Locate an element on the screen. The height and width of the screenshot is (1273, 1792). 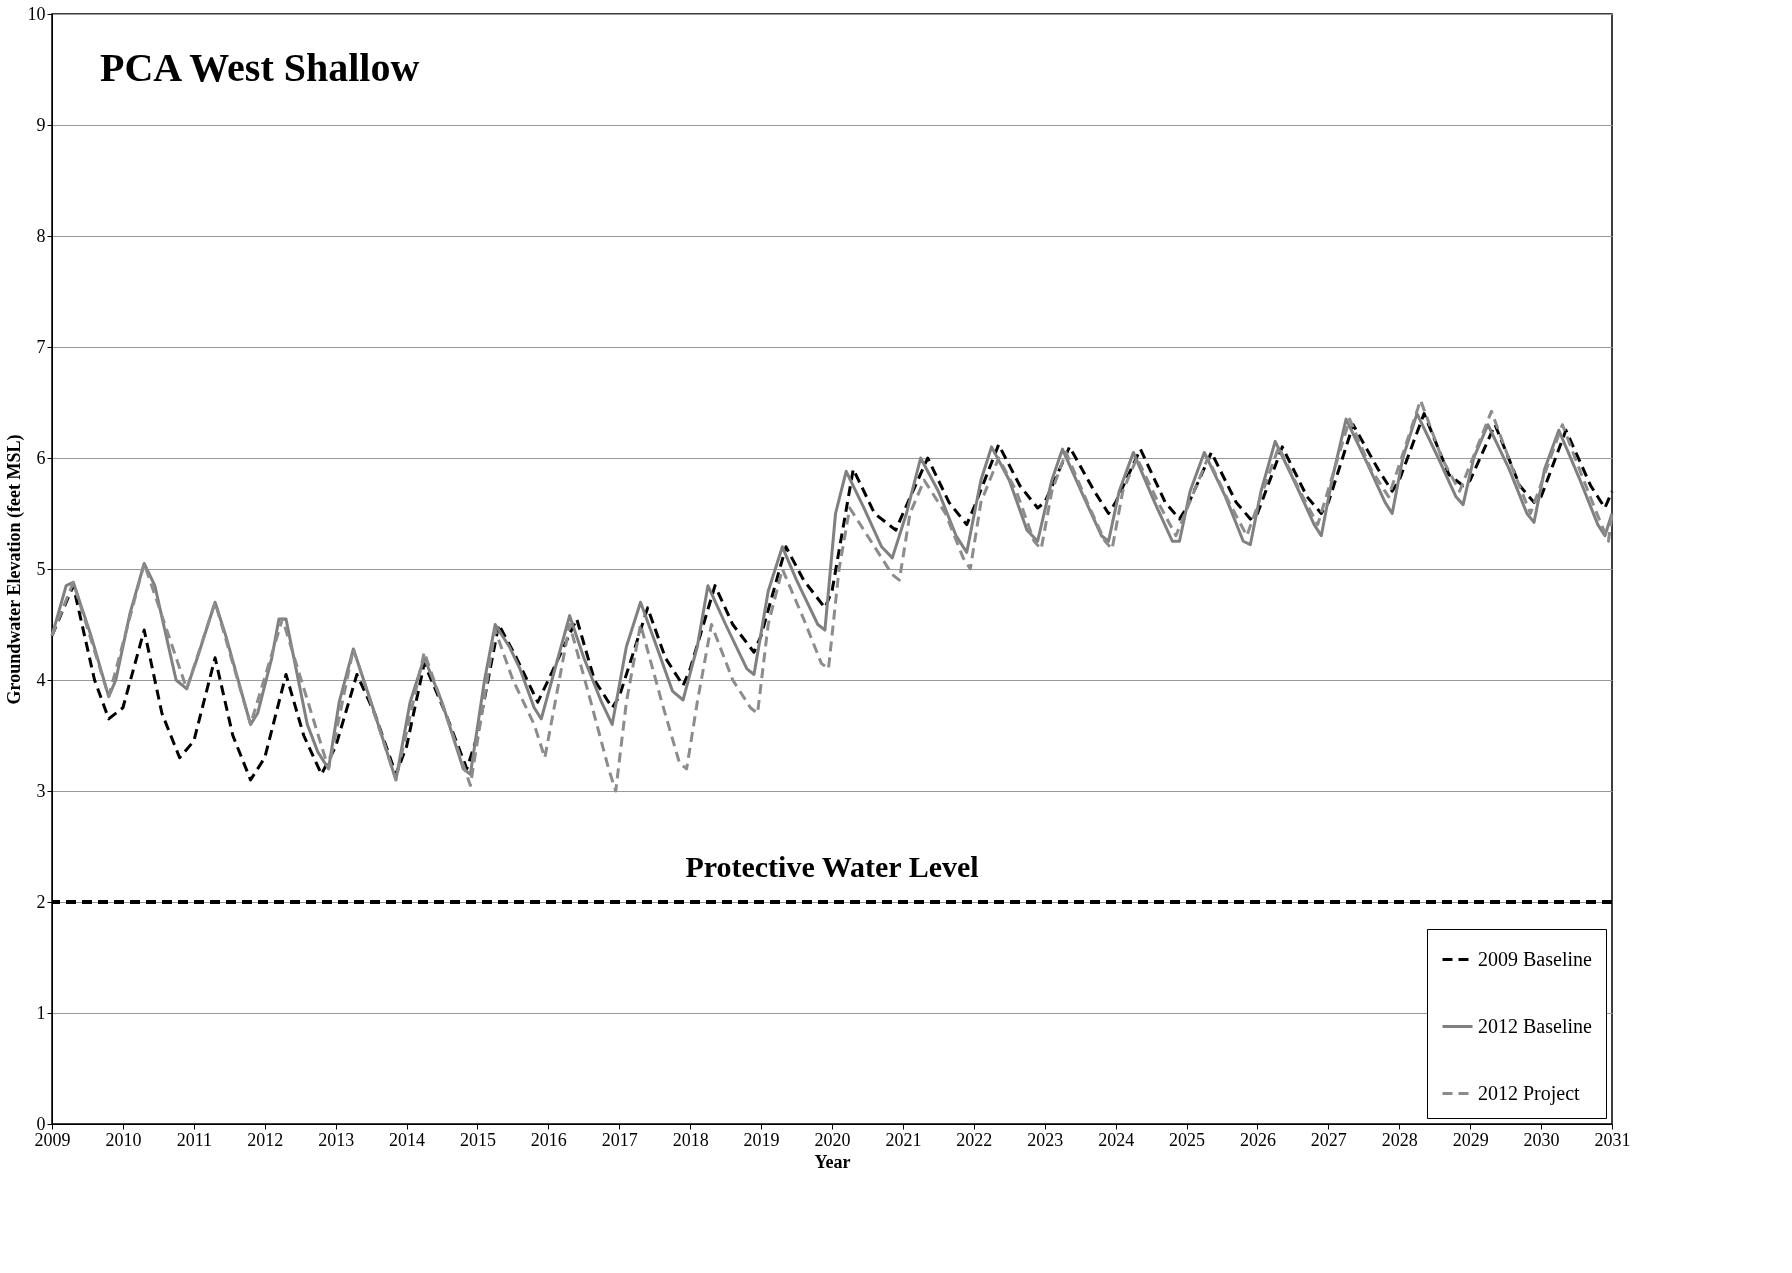
y-tick-label: 7 is located at coordinates (41, 346).